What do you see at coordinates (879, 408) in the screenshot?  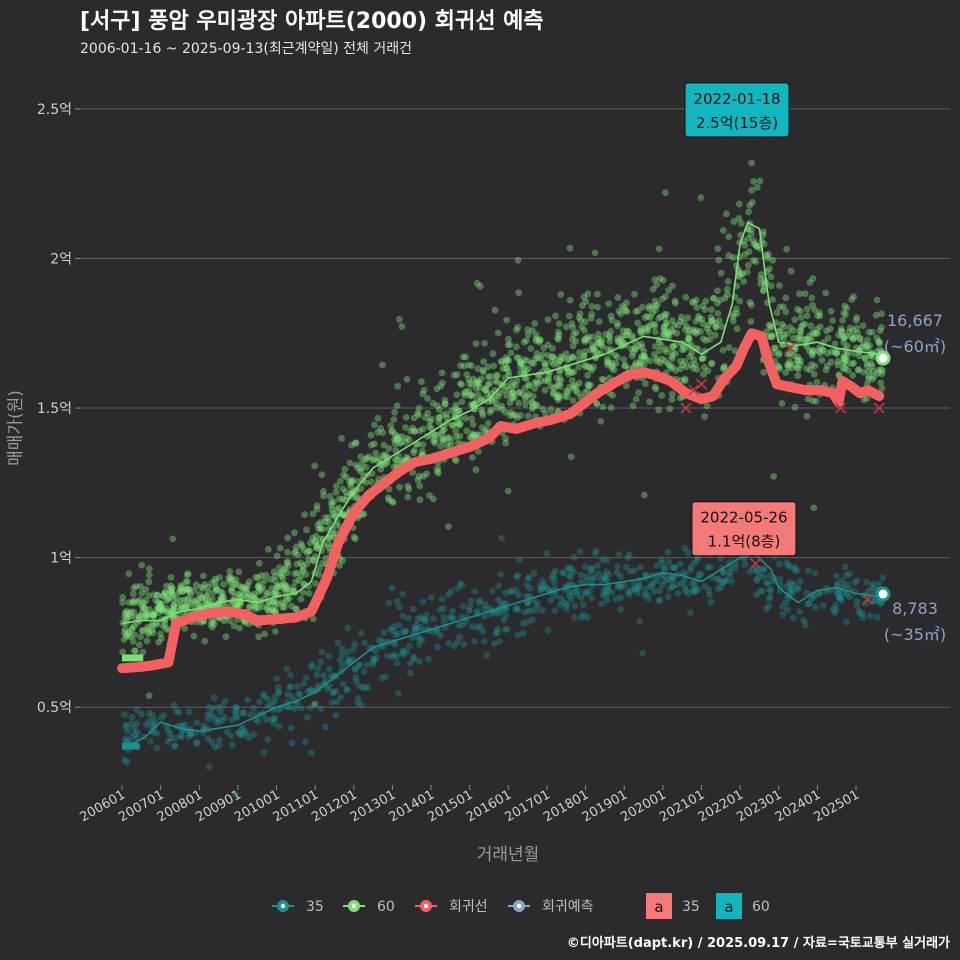 I see `cross-marker` at bounding box center [879, 408].